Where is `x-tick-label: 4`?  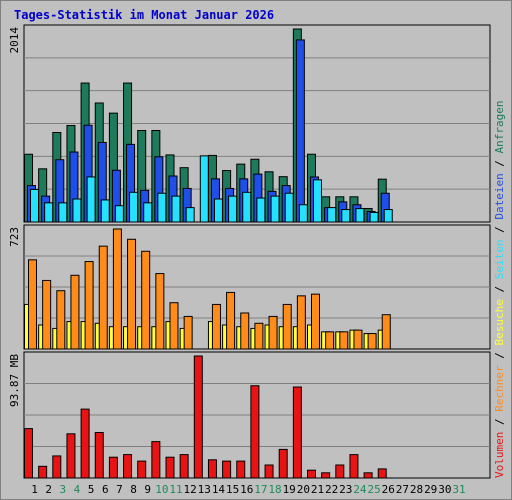 x-tick-label: 4 is located at coordinates (77, 489).